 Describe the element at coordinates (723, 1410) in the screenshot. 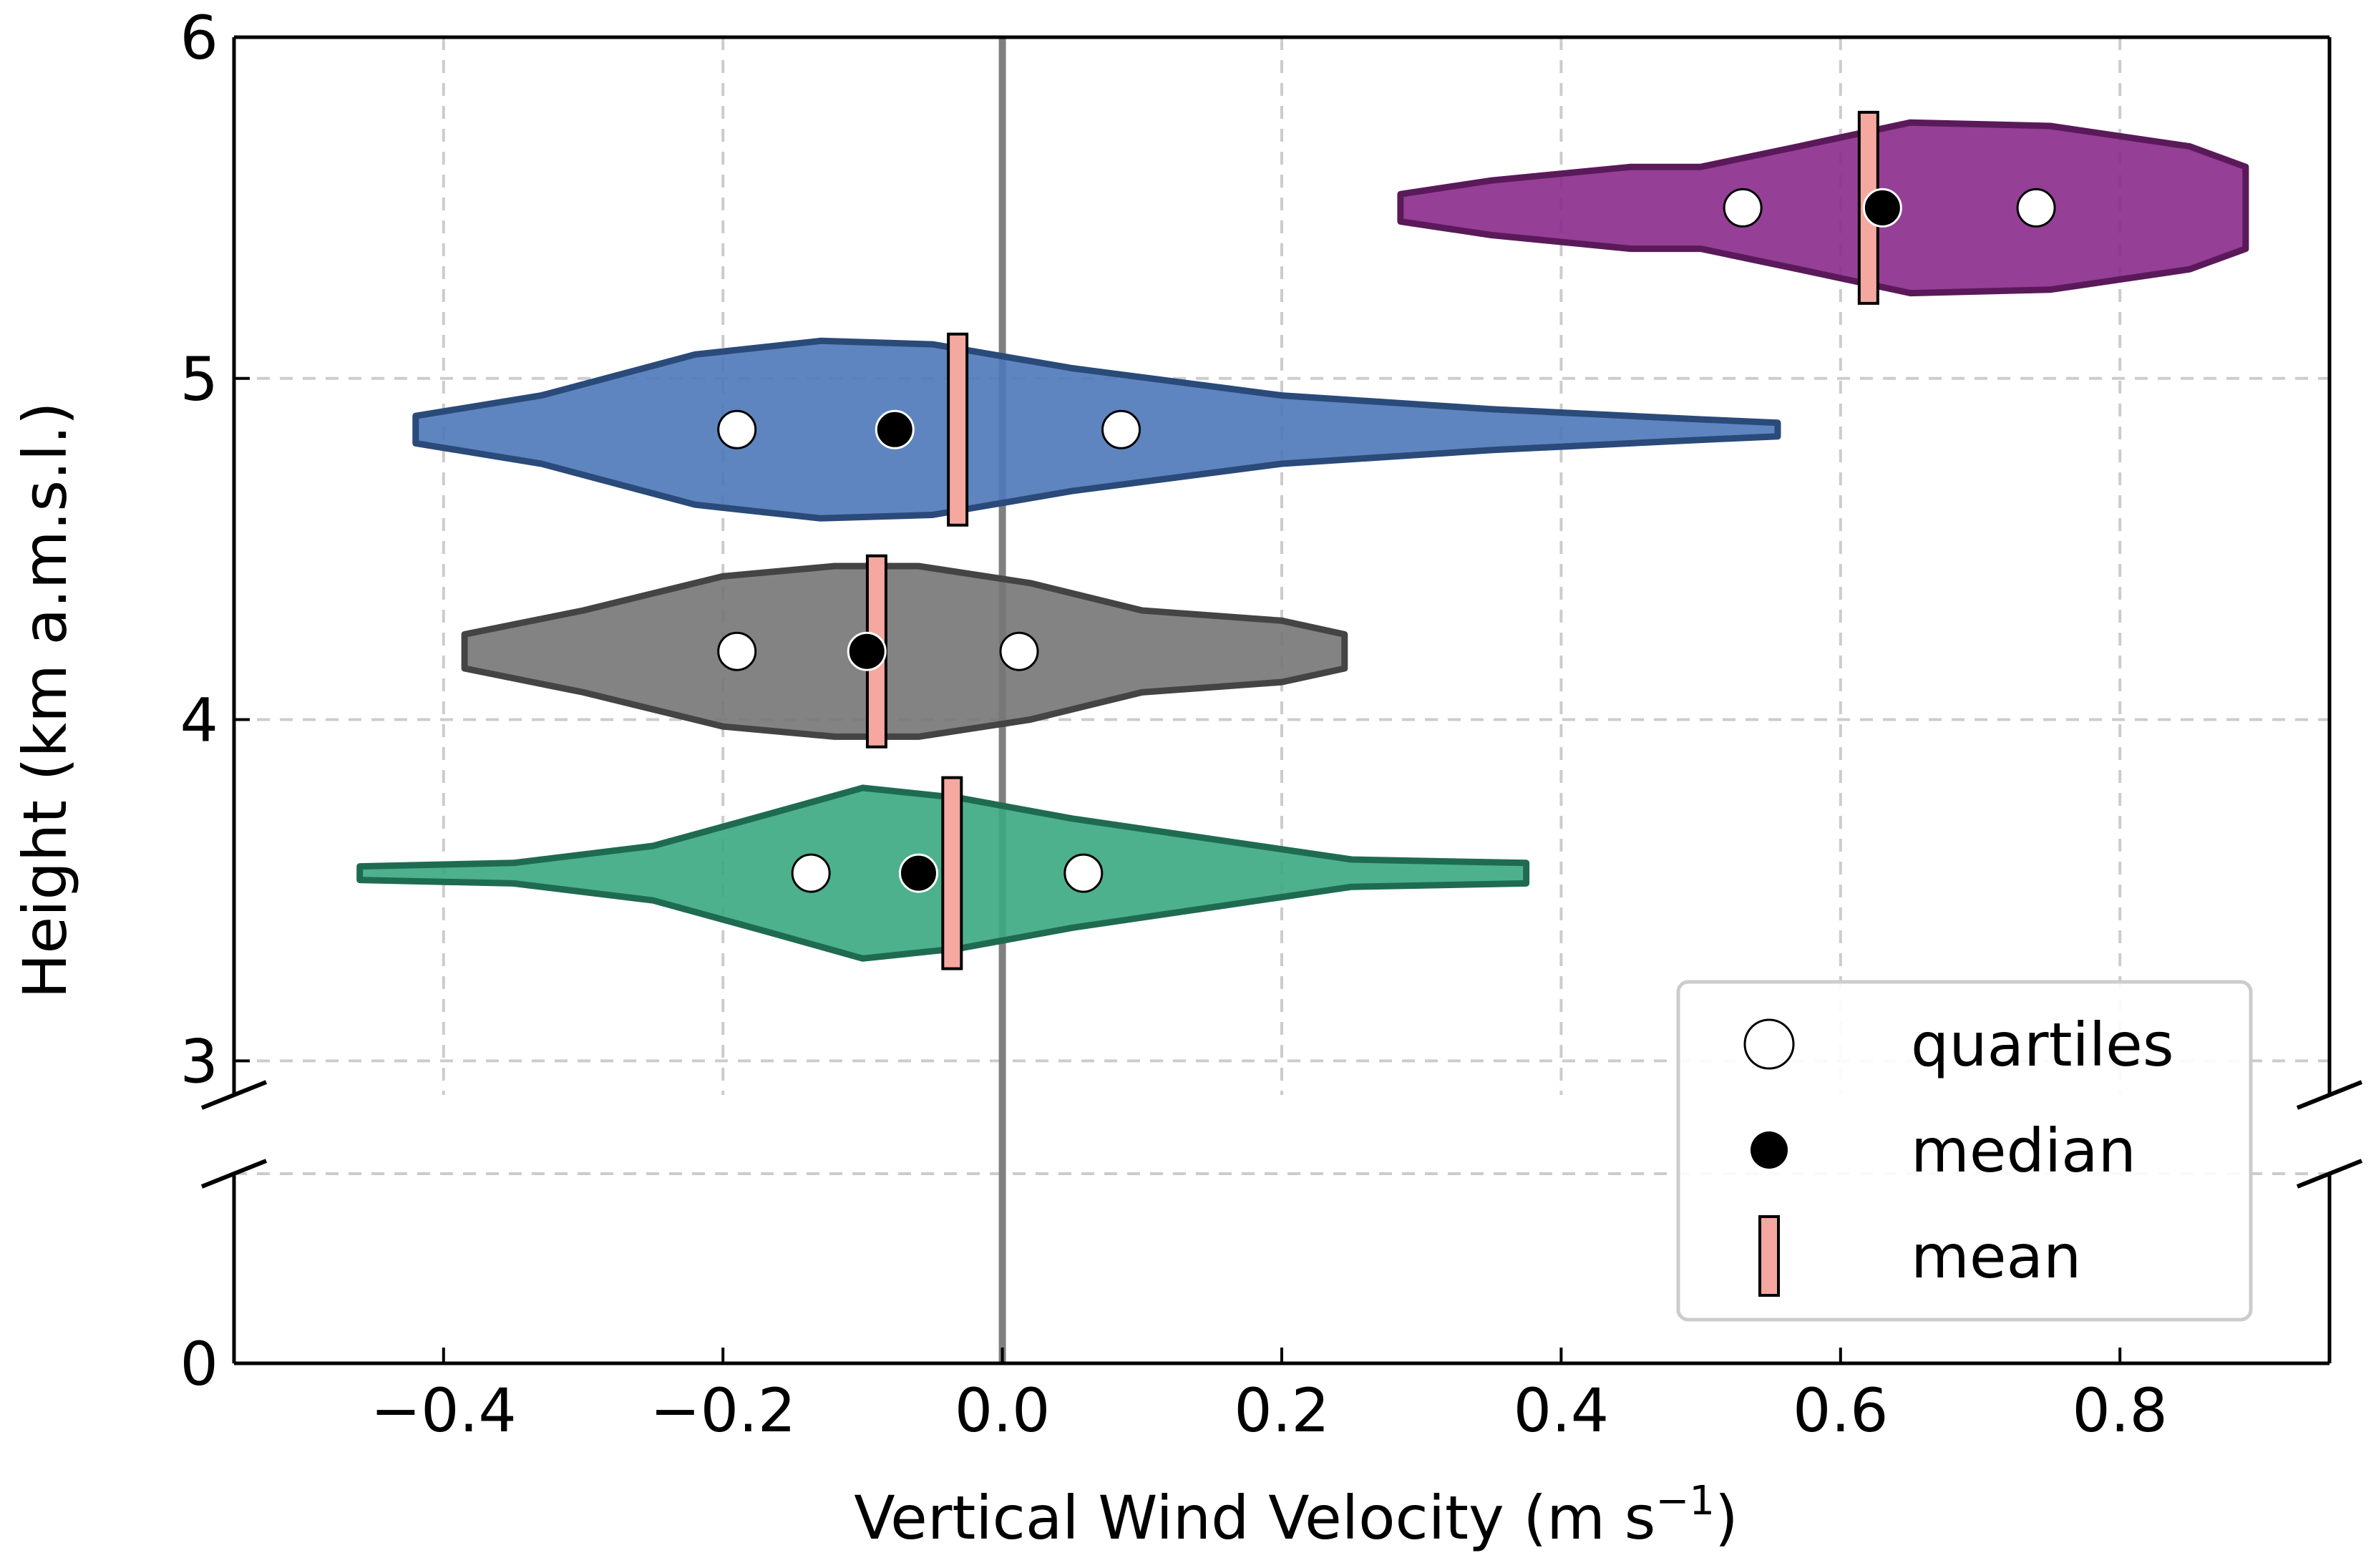

I see `x-tick-label: −0.2` at that location.